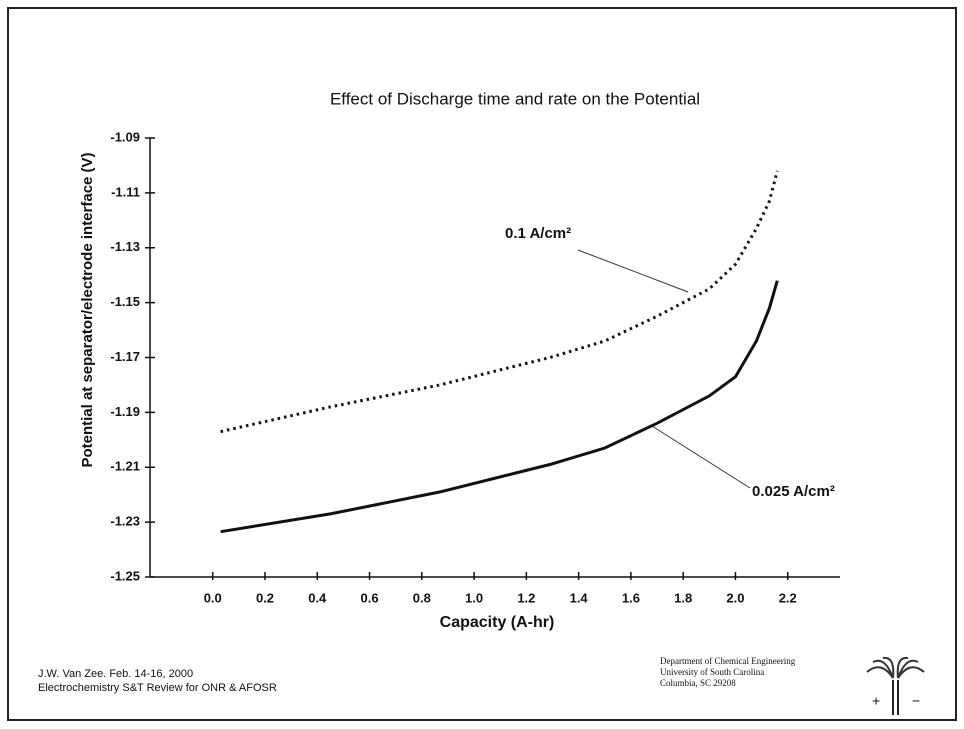 The width and height of the screenshot is (964, 729). What do you see at coordinates (125, 411) in the screenshot?
I see `y-tick-label: -1.19` at bounding box center [125, 411].